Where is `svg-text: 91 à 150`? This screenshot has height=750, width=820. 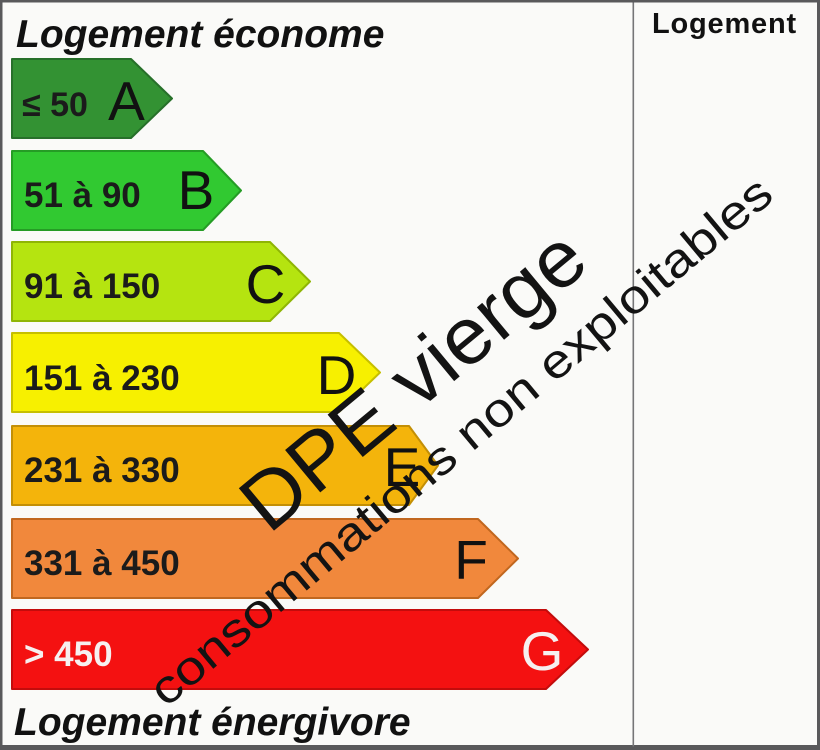 svg-text: 91 à 150 is located at coordinates (92, 286).